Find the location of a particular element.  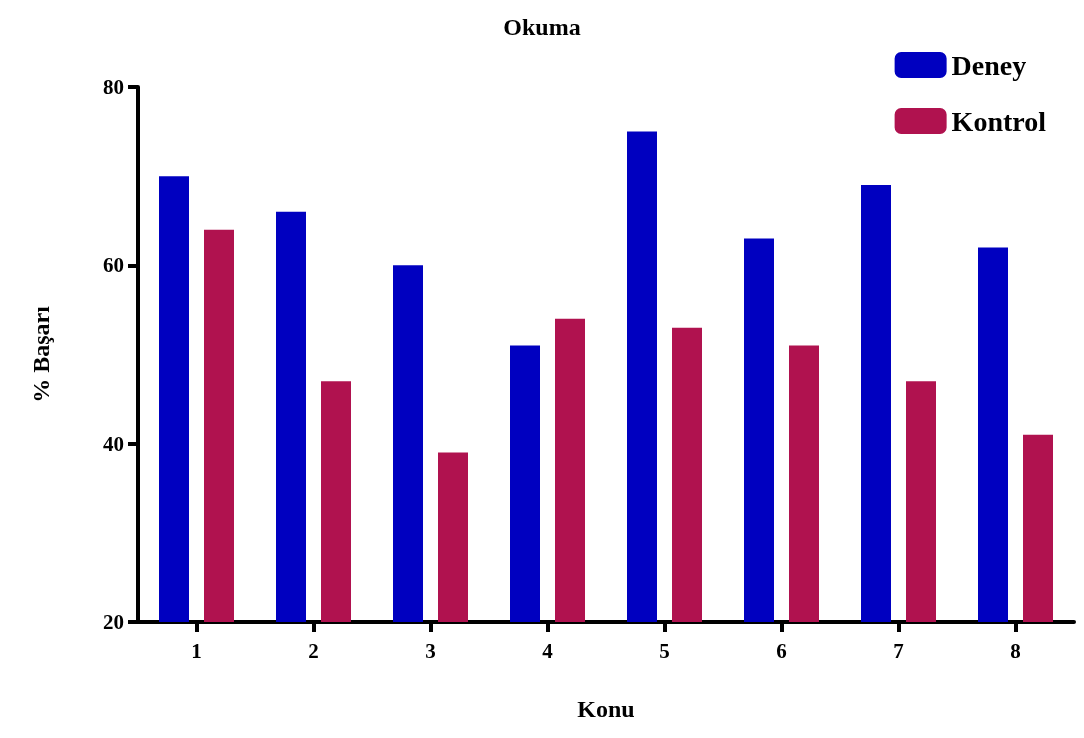

x-axis-title: Konu is located at coordinates (606, 709).